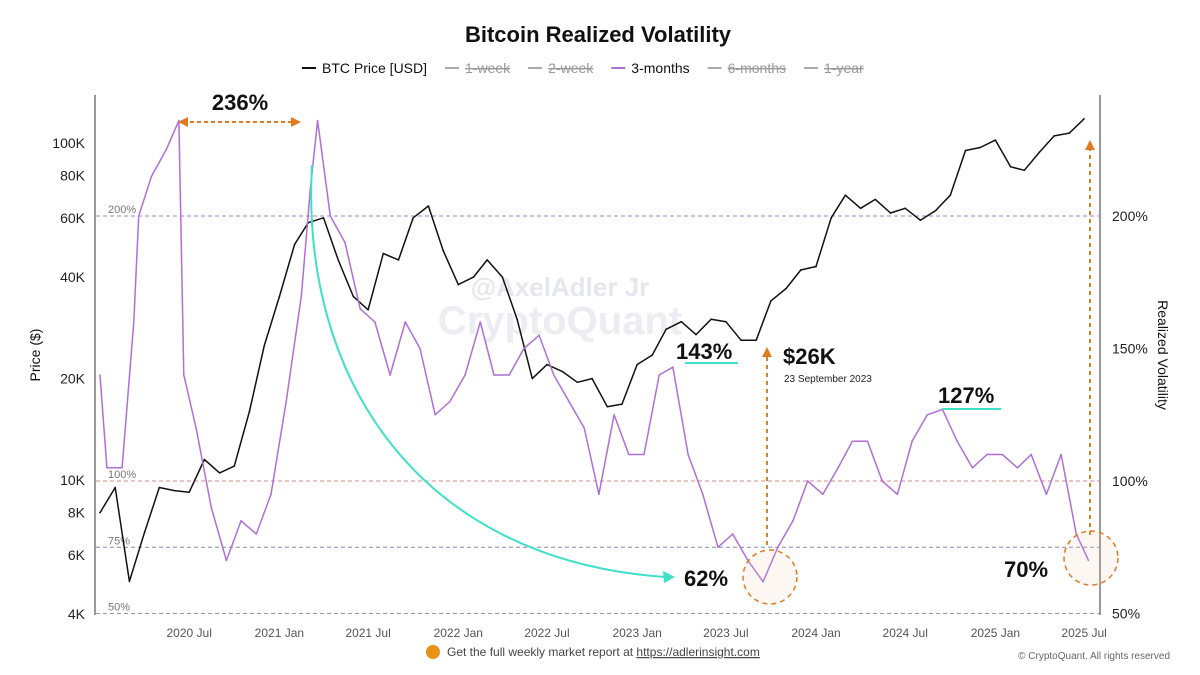 The image size is (1200, 675). Describe the element at coordinates (1163, 355) in the screenshot. I see `y-right-label: Realized Volatility` at that location.